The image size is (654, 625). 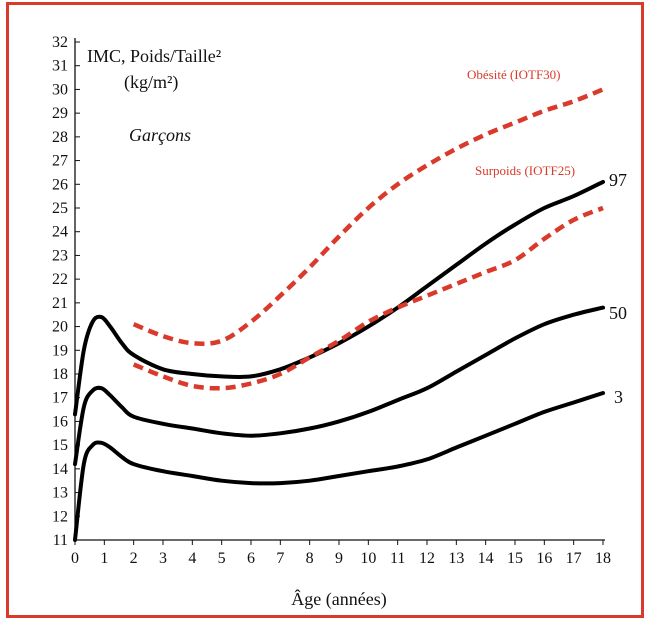 I want to click on x-tick-label: 6, so click(x=251, y=558).